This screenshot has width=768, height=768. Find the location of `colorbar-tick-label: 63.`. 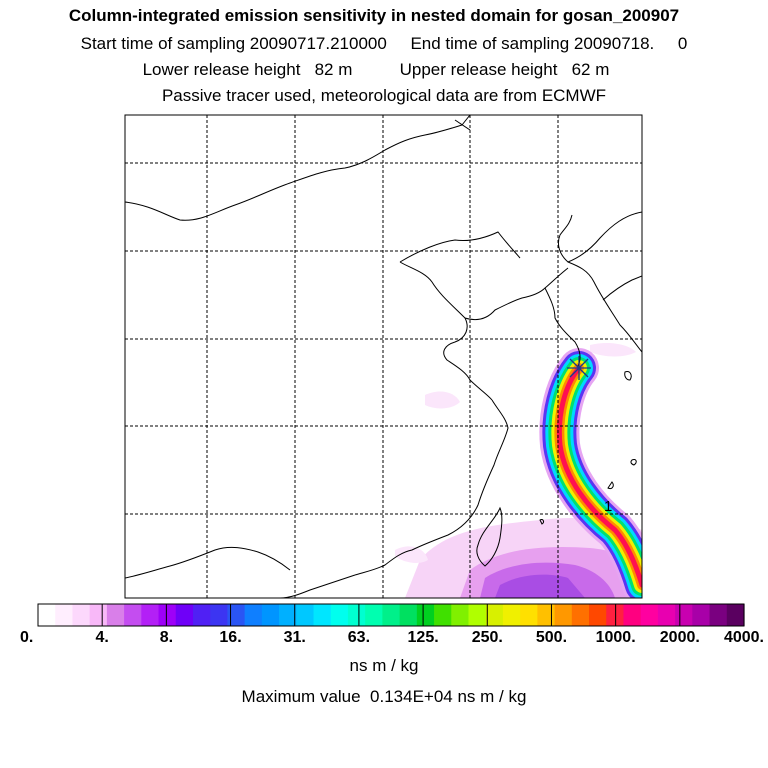

colorbar-tick-label: 63. is located at coordinates (359, 637).